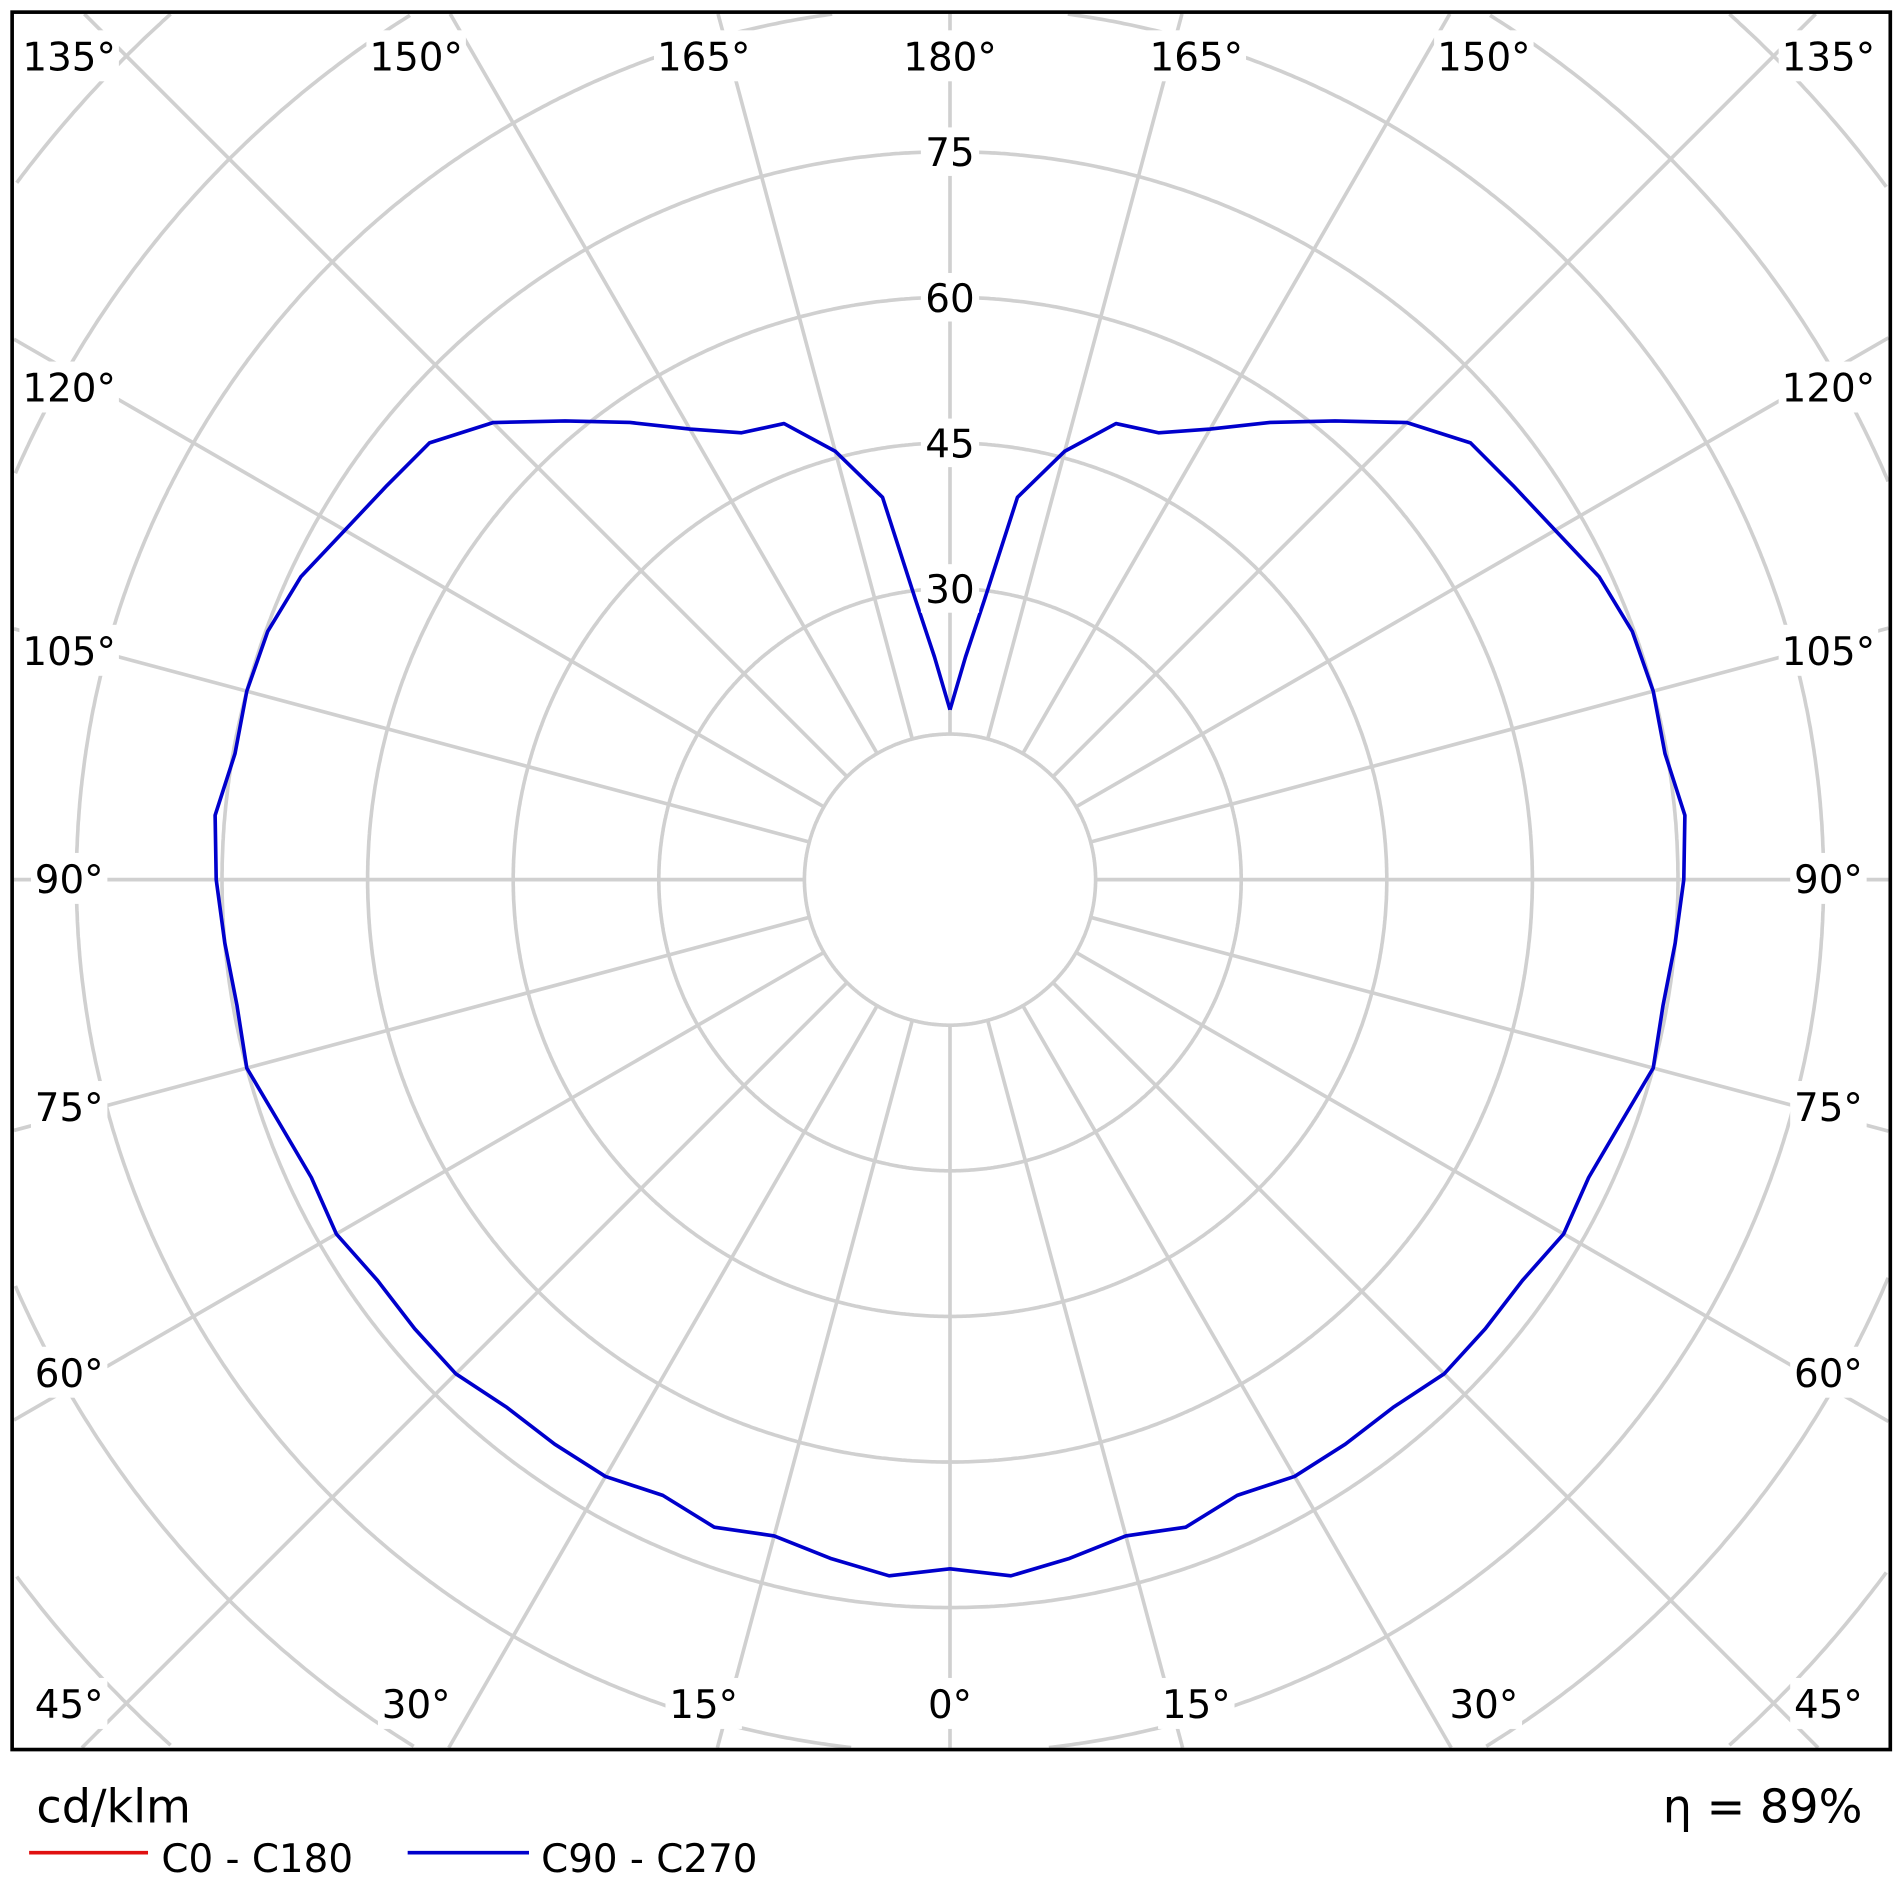  I want to click on legend-label-c90-c270: C90 - C270, so click(649, 1859).